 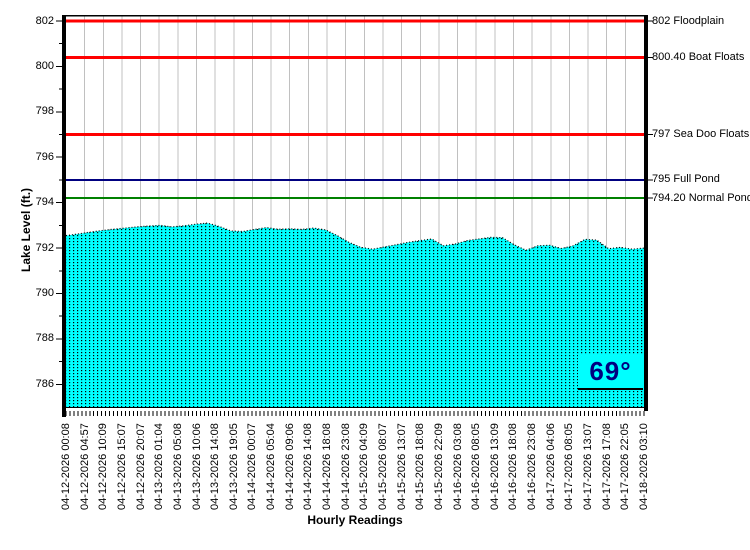 What do you see at coordinates (289, 466) in the screenshot?
I see `x-axis-tick-label: 04-14-2026 09:06` at bounding box center [289, 466].